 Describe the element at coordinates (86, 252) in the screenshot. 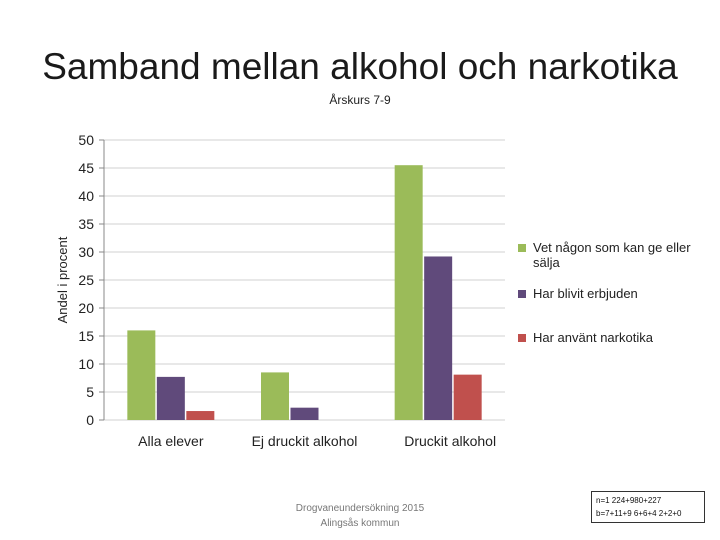

I see `y-tick-label: 30` at that location.